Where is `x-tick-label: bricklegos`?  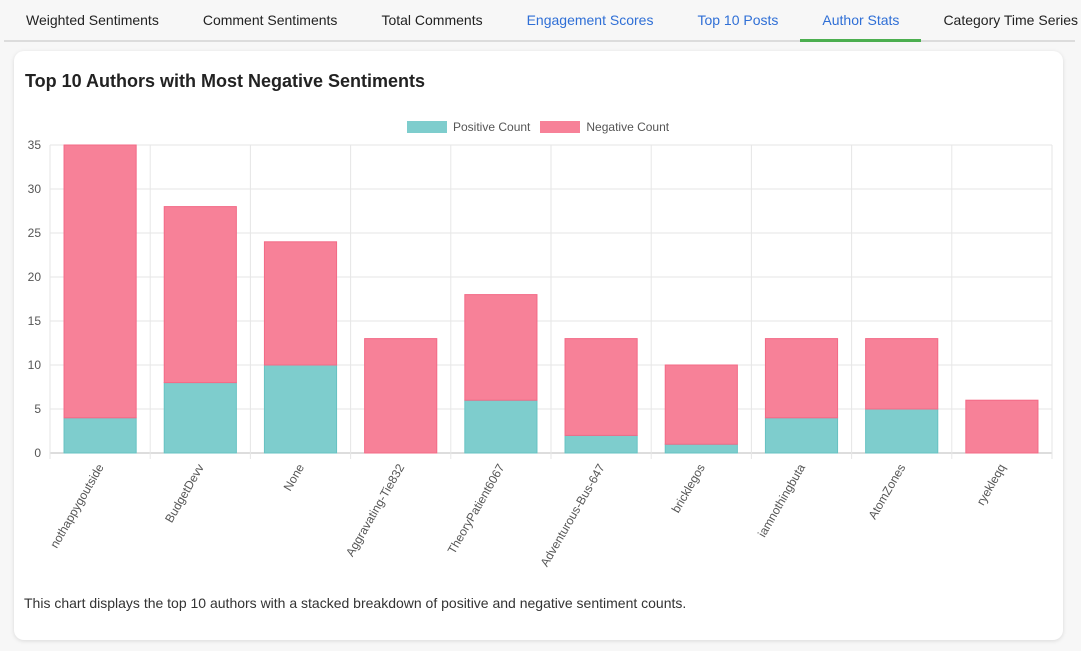 x-tick-label: bricklegos is located at coordinates (688, 489).